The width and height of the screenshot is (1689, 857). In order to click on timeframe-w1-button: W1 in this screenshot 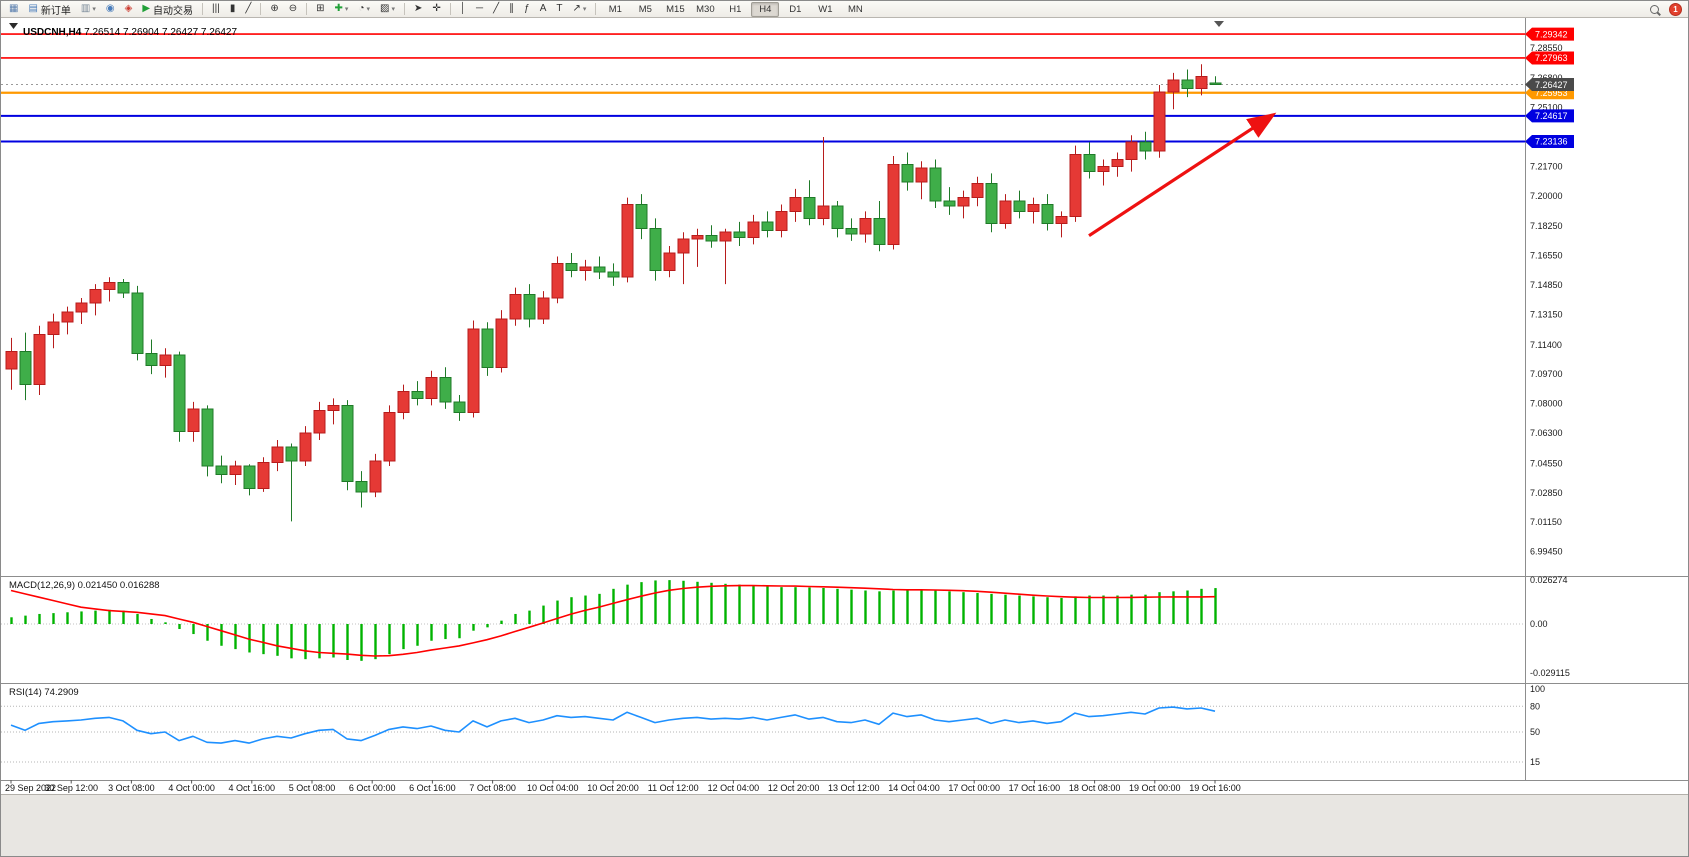, I will do `click(825, 9)`.